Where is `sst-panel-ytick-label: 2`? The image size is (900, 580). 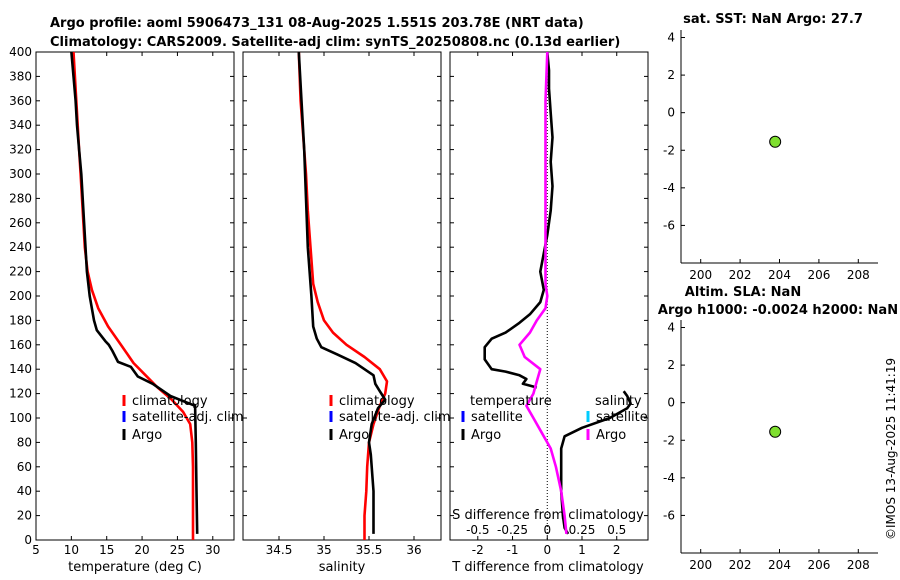 sst-panel-ytick-label: 2 is located at coordinates (671, 75).